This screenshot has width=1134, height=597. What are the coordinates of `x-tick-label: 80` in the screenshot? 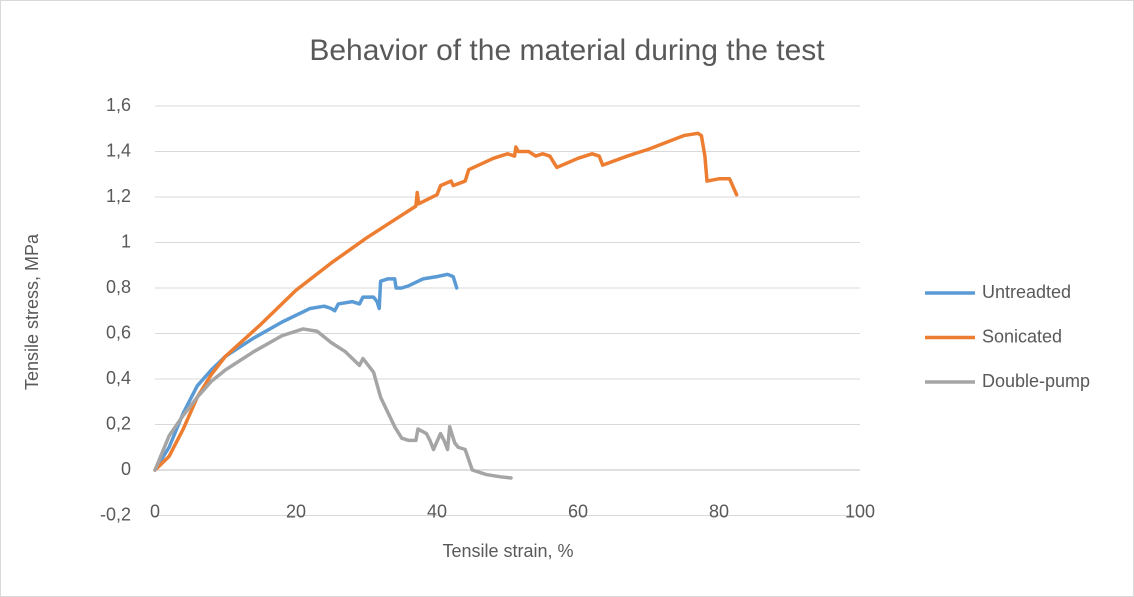 It's located at (719, 511).